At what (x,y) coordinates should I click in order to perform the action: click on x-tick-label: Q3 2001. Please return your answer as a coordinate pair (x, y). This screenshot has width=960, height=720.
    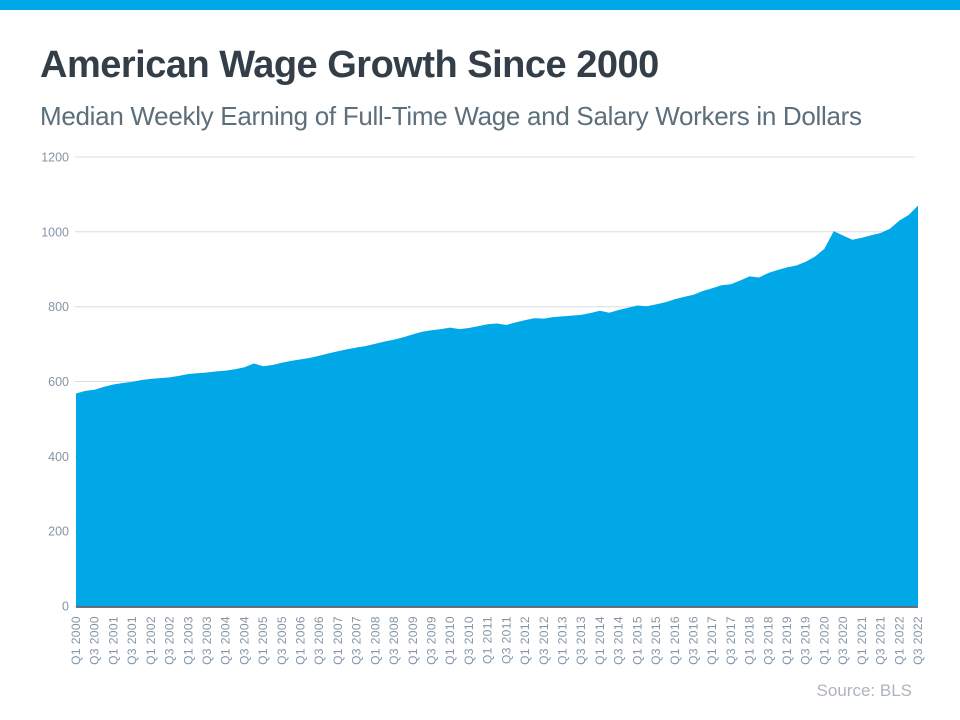
    Looking at the image, I should click on (132, 640).